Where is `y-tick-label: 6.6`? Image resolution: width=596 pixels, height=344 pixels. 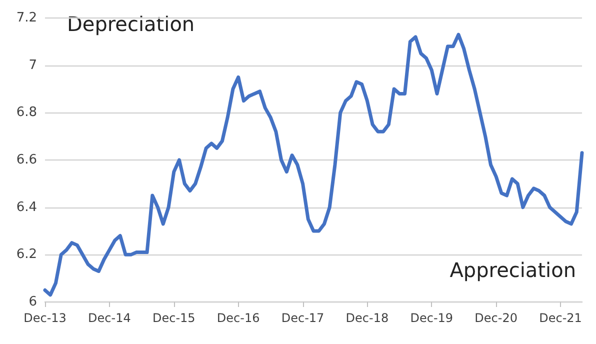 y-tick-label: 6.6 is located at coordinates (26, 160).